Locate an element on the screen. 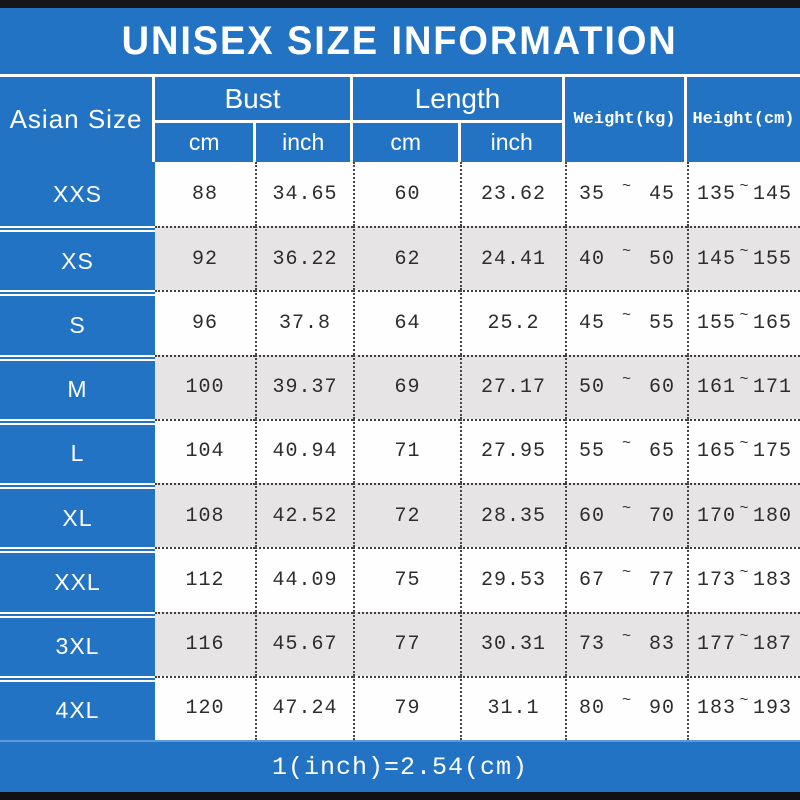 The height and width of the screenshot is (800, 800). height-range: 183 ~ 193 is located at coordinates (743, 707).